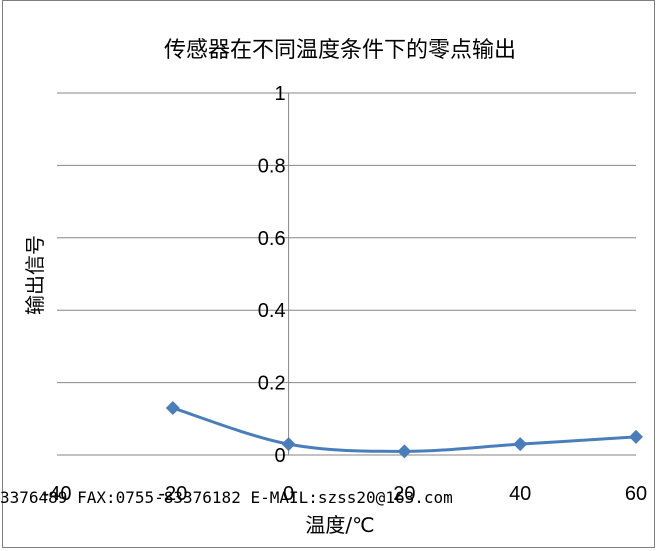 The height and width of the screenshot is (551, 659). Describe the element at coordinates (172, 494) in the screenshot. I see `x-tick-label: -20` at that location.